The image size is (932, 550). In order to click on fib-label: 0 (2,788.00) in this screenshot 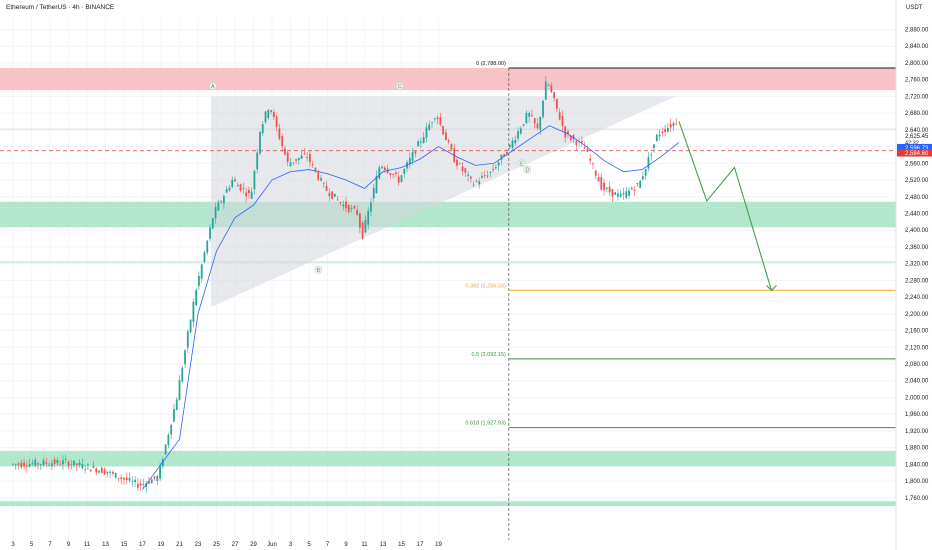, I will do `click(491, 64)`.